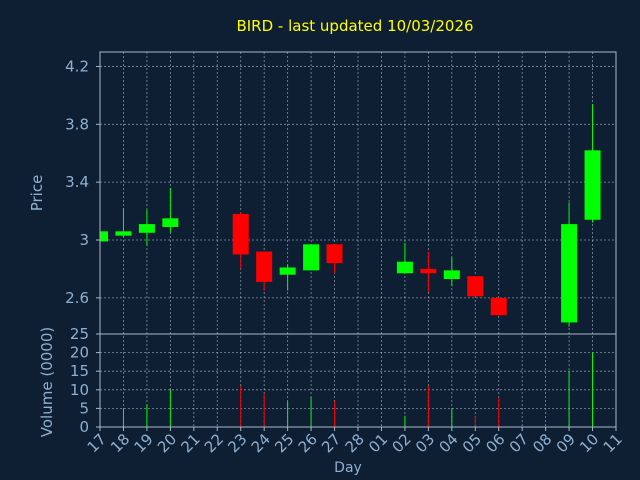  I want to click on volume-tick-label: 10, so click(79, 390).